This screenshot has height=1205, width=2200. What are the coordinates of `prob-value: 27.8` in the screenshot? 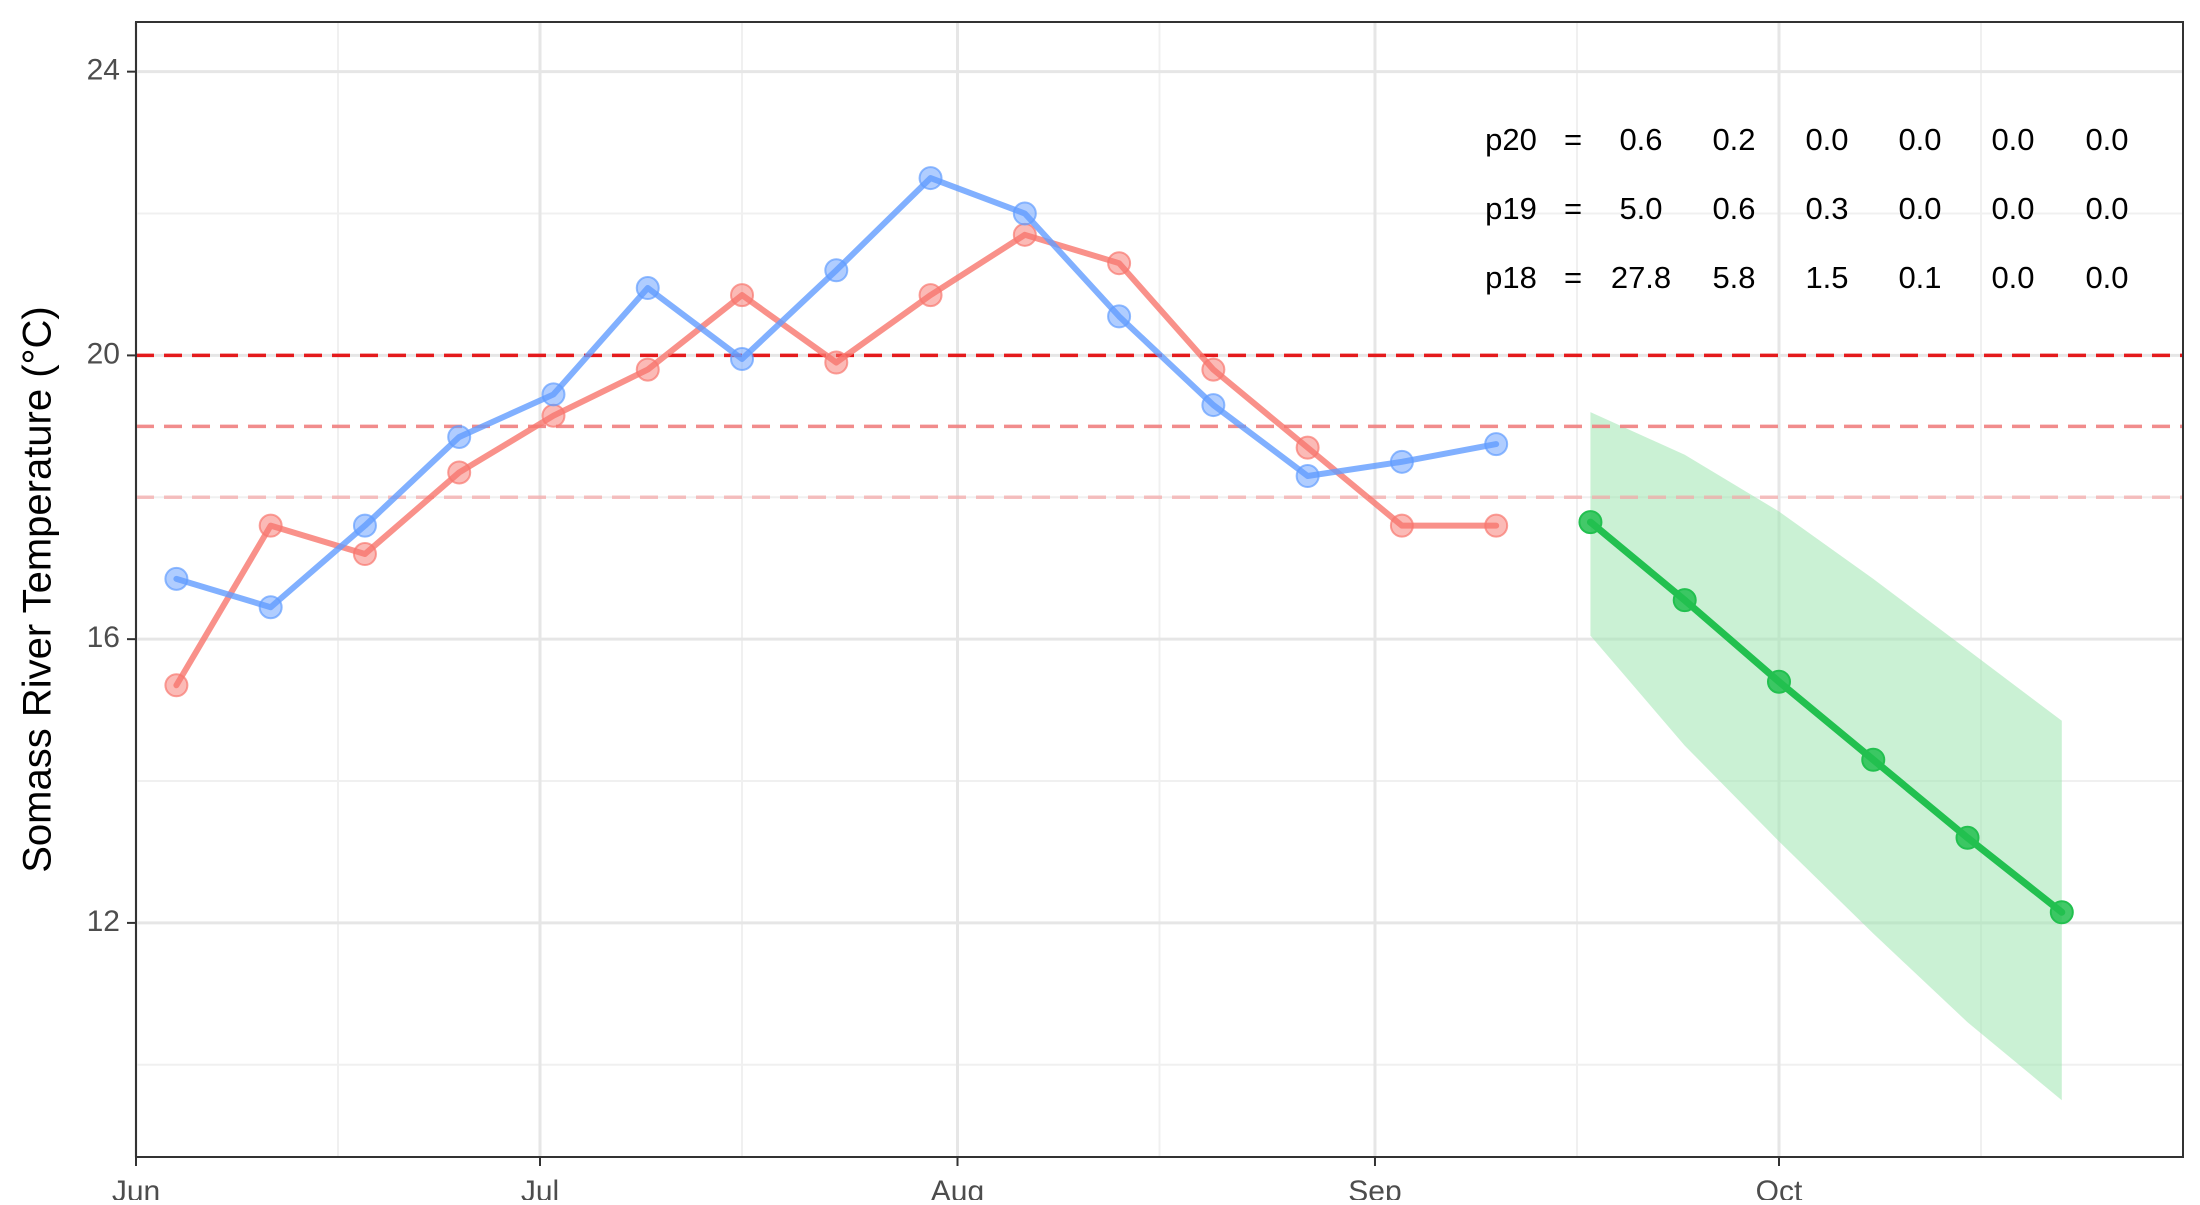 It's located at (1641, 277).